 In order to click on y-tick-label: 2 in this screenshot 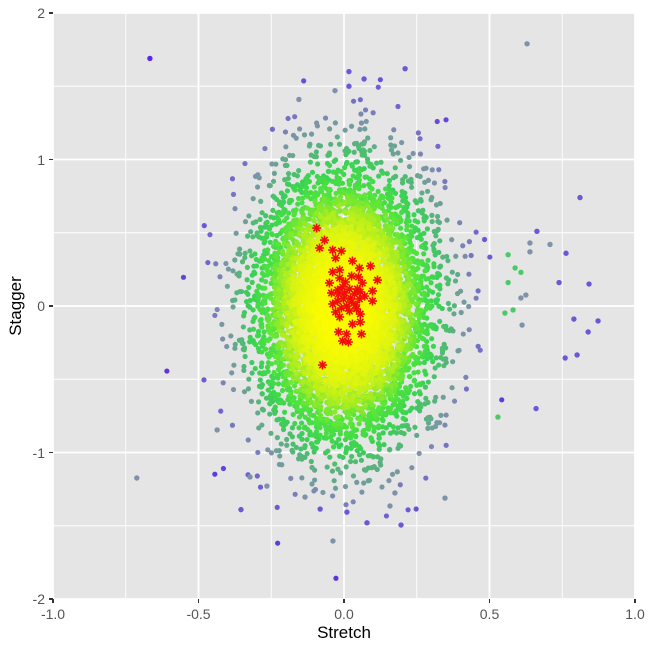, I will do `click(41, 13)`.